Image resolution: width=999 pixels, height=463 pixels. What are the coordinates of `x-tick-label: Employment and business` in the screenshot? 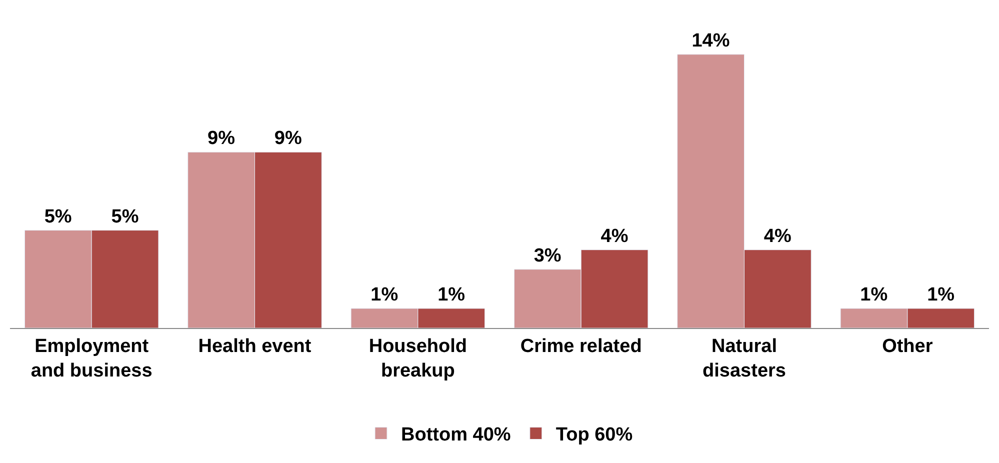 It's located at (91, 359).